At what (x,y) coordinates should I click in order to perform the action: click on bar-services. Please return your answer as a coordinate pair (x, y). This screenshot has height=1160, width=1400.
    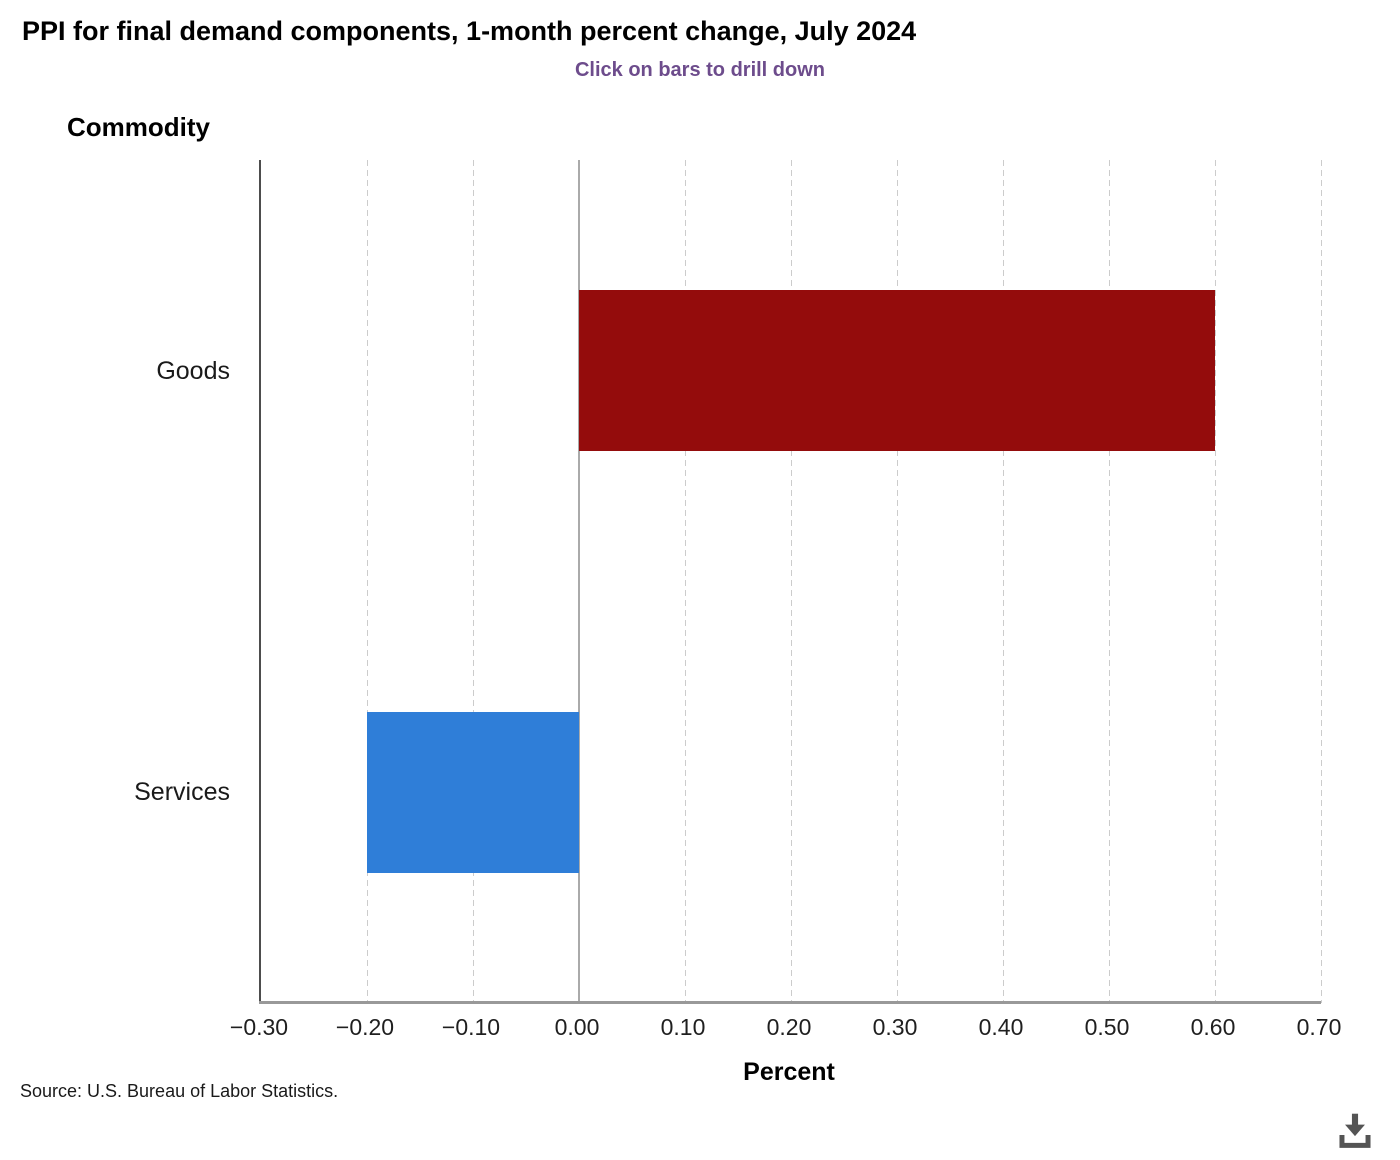
    Looking at the image, I should click on (473, 792).